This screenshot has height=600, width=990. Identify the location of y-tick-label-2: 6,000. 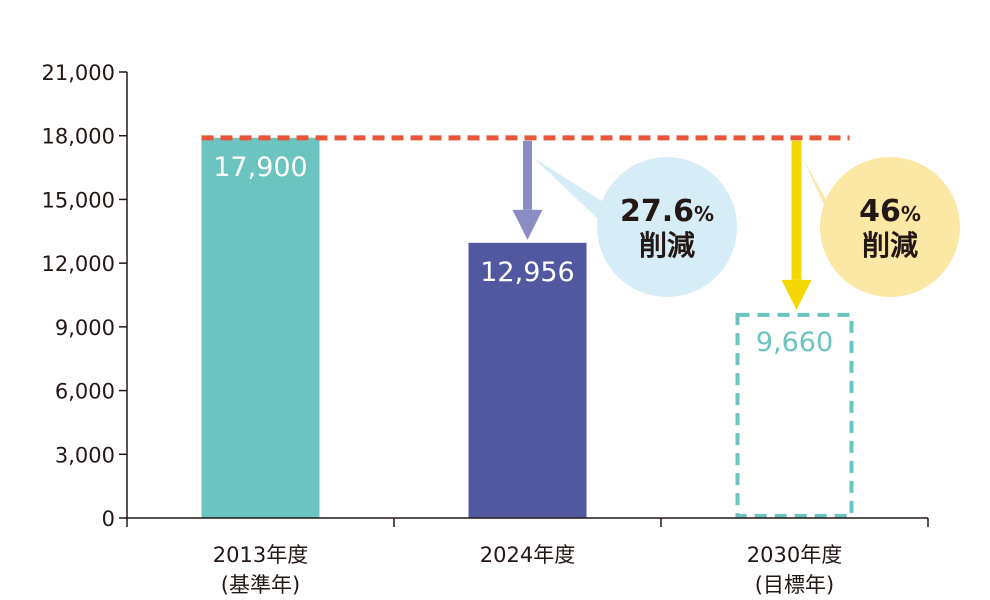
(85, 392).